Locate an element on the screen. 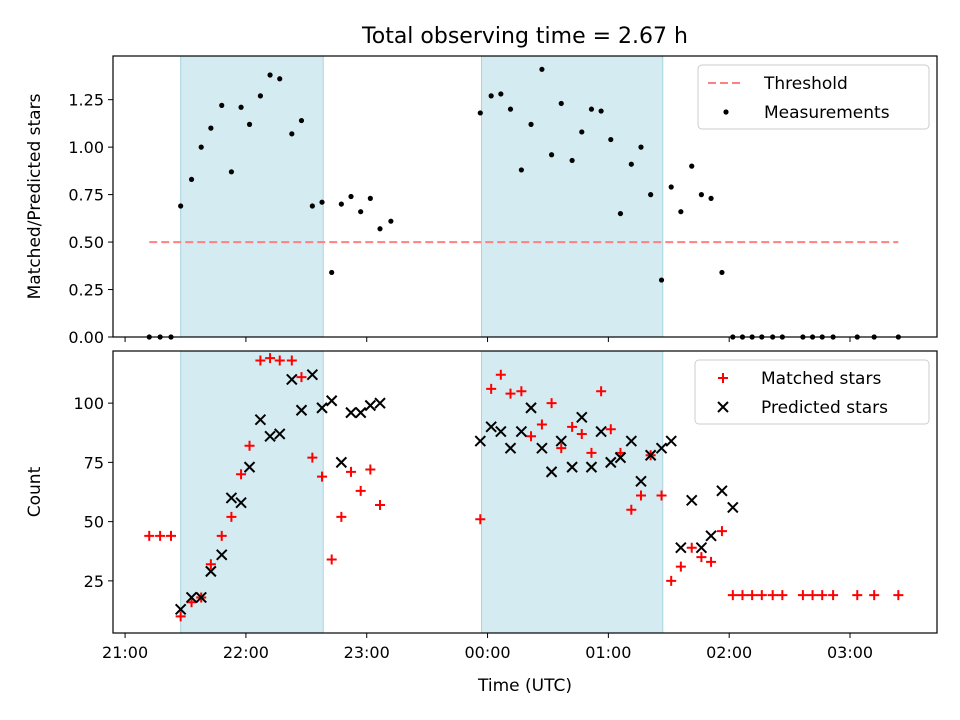 This screenshot has width=960, height=720. y-tick-label: 1.00 is located at coordinates (86, 147).